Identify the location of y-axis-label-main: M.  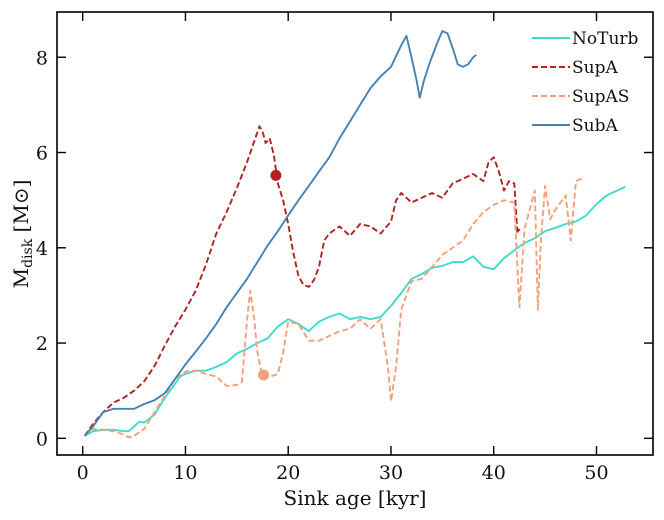
(21, 278).